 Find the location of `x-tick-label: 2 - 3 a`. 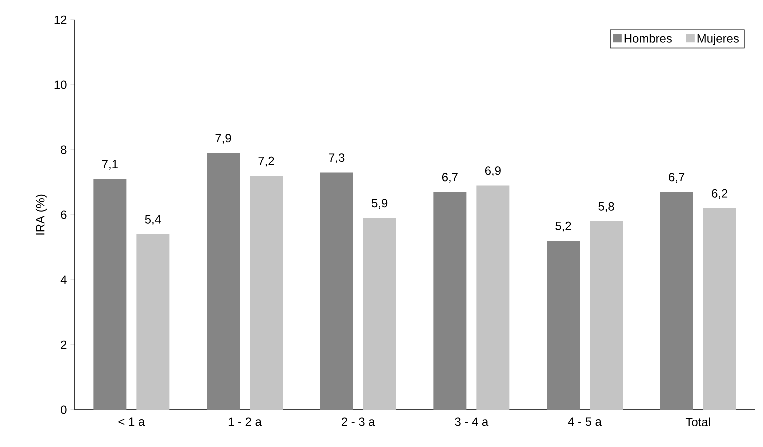

x-tick-label: 2 - 3 a is located at coordinates (359, 422).